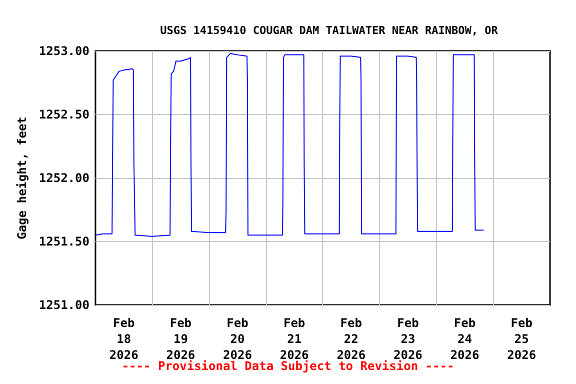 The height and width of the screenshot is (384, 576). What do you see at coordinates (237, 339) in the screenshot?
I see `x-tick-label: Feb 20 2026` at bounding box center [237, 339].